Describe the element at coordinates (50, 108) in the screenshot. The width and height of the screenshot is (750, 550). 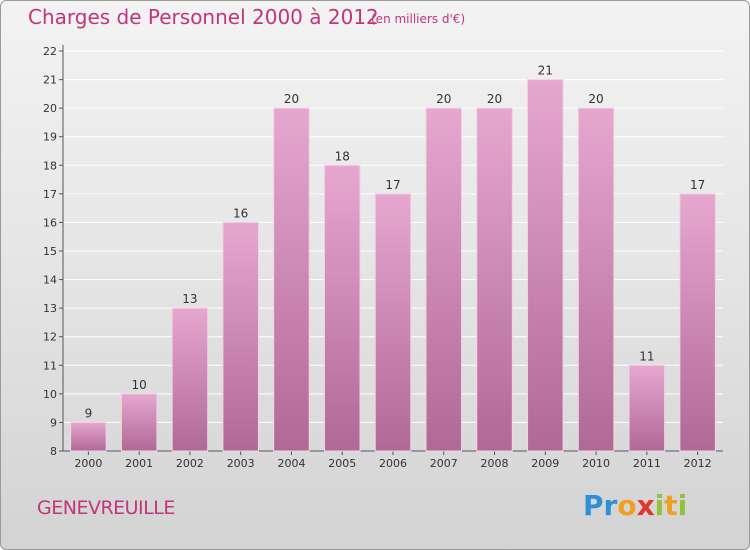
I see `y-tick-label: 20` at that location.